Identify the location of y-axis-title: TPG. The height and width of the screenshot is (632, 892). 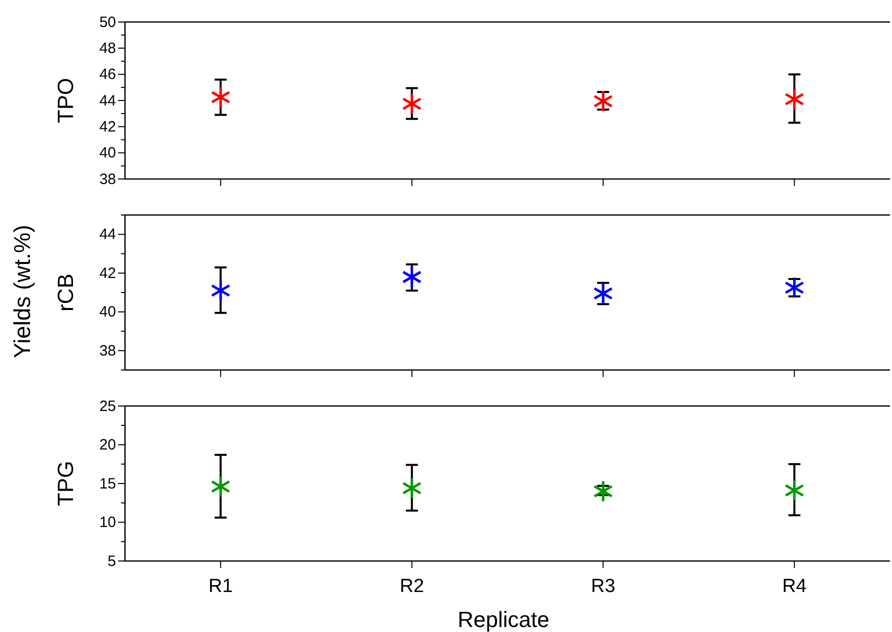
(65, 483).